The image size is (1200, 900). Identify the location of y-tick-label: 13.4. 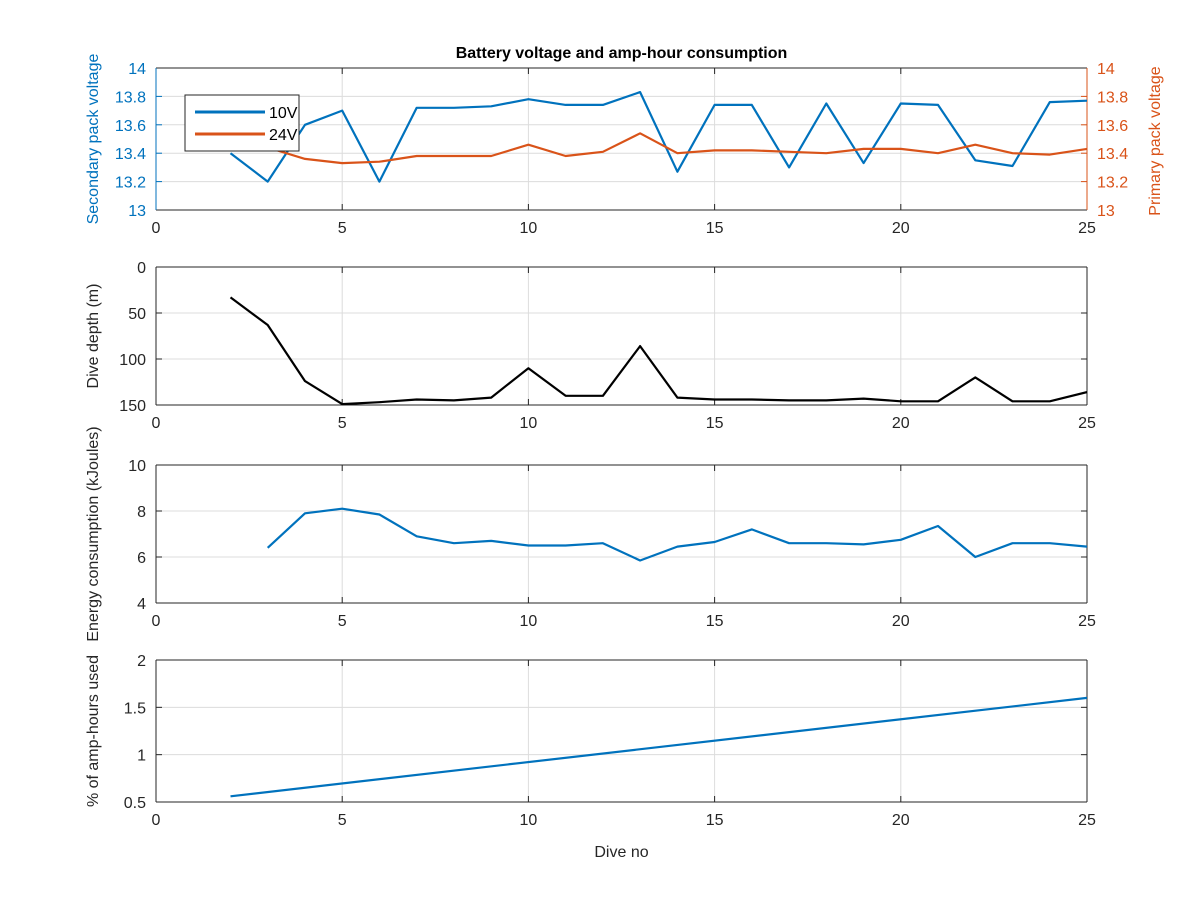
(130, 154).